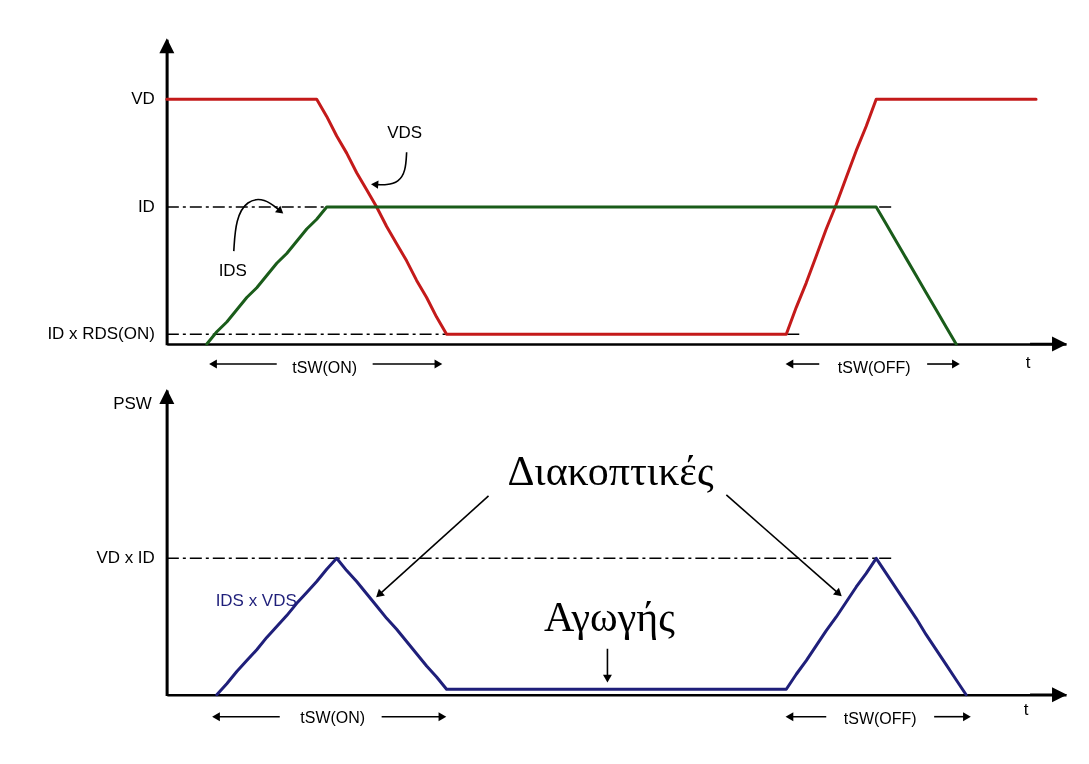  I want to click on y-axis-title: PSW, so click(132, 403).